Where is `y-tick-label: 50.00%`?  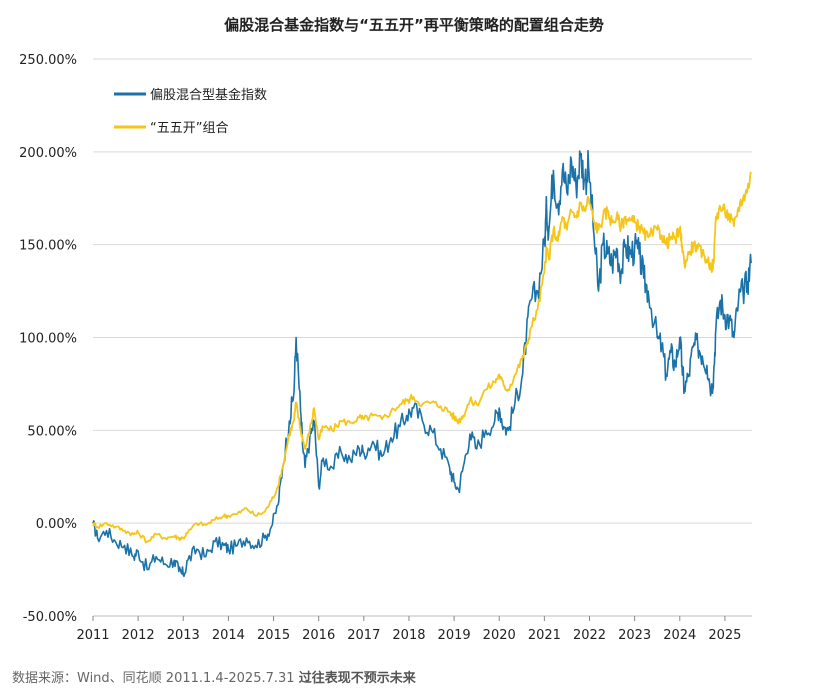
y-tick-label: 50.00% is located at coordinates (52, 431).